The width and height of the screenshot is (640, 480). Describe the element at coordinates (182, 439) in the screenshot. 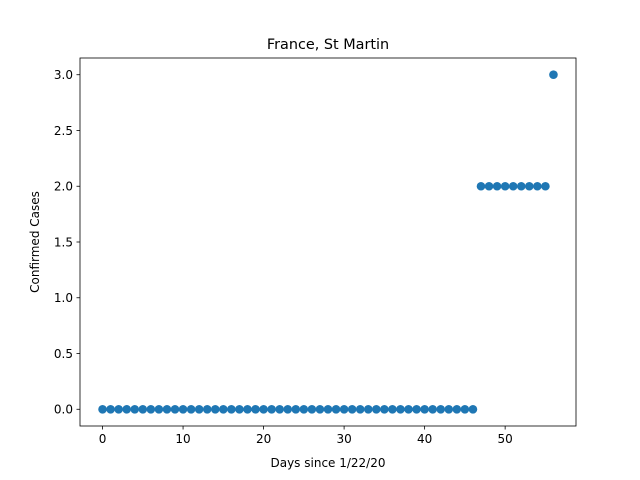

I see `x-tick-label: 10` at that location.